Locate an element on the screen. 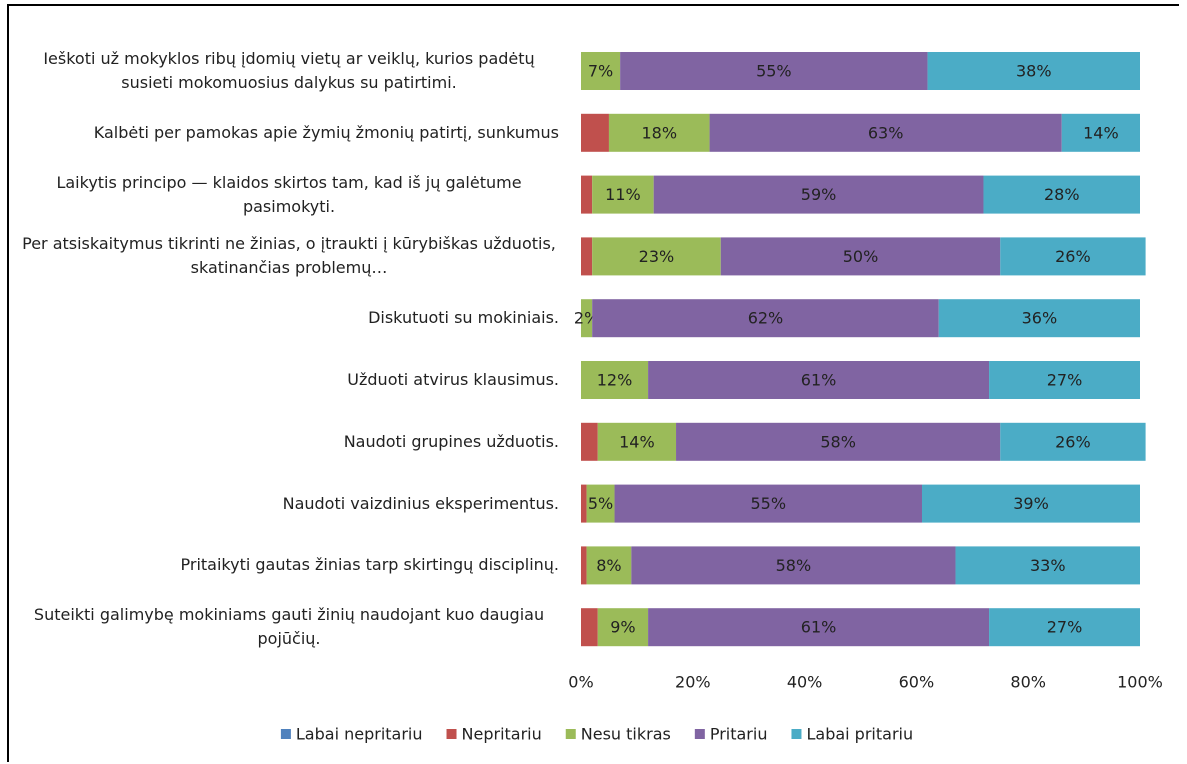  data-label: 38% is located at coordinates (1034, 71).